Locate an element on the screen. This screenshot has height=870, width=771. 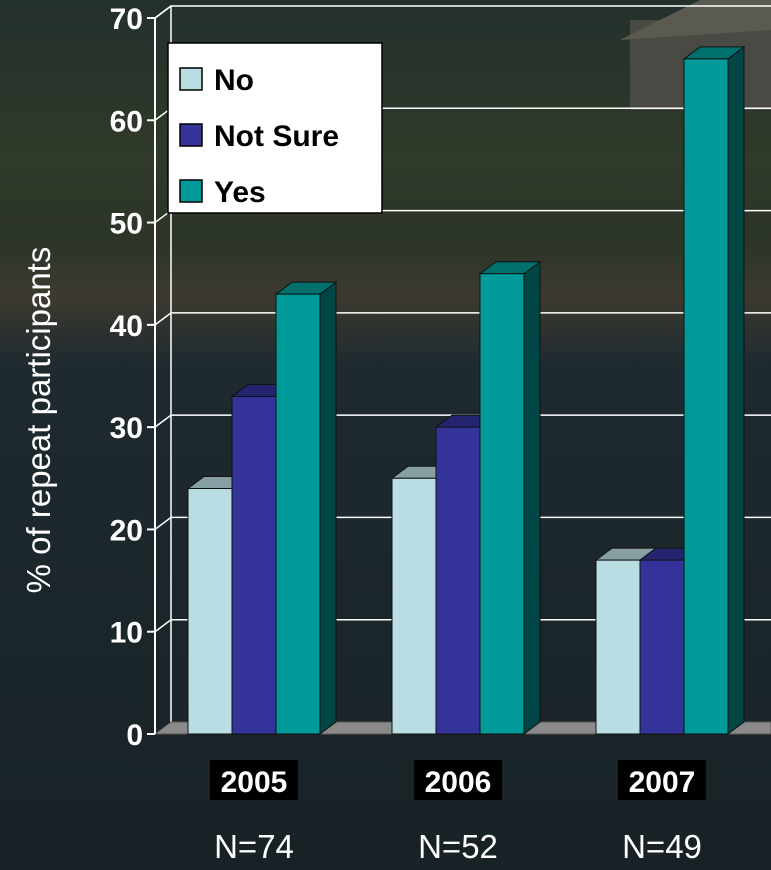
sample-size-label: N=49 is located at coordinates (662, 846).